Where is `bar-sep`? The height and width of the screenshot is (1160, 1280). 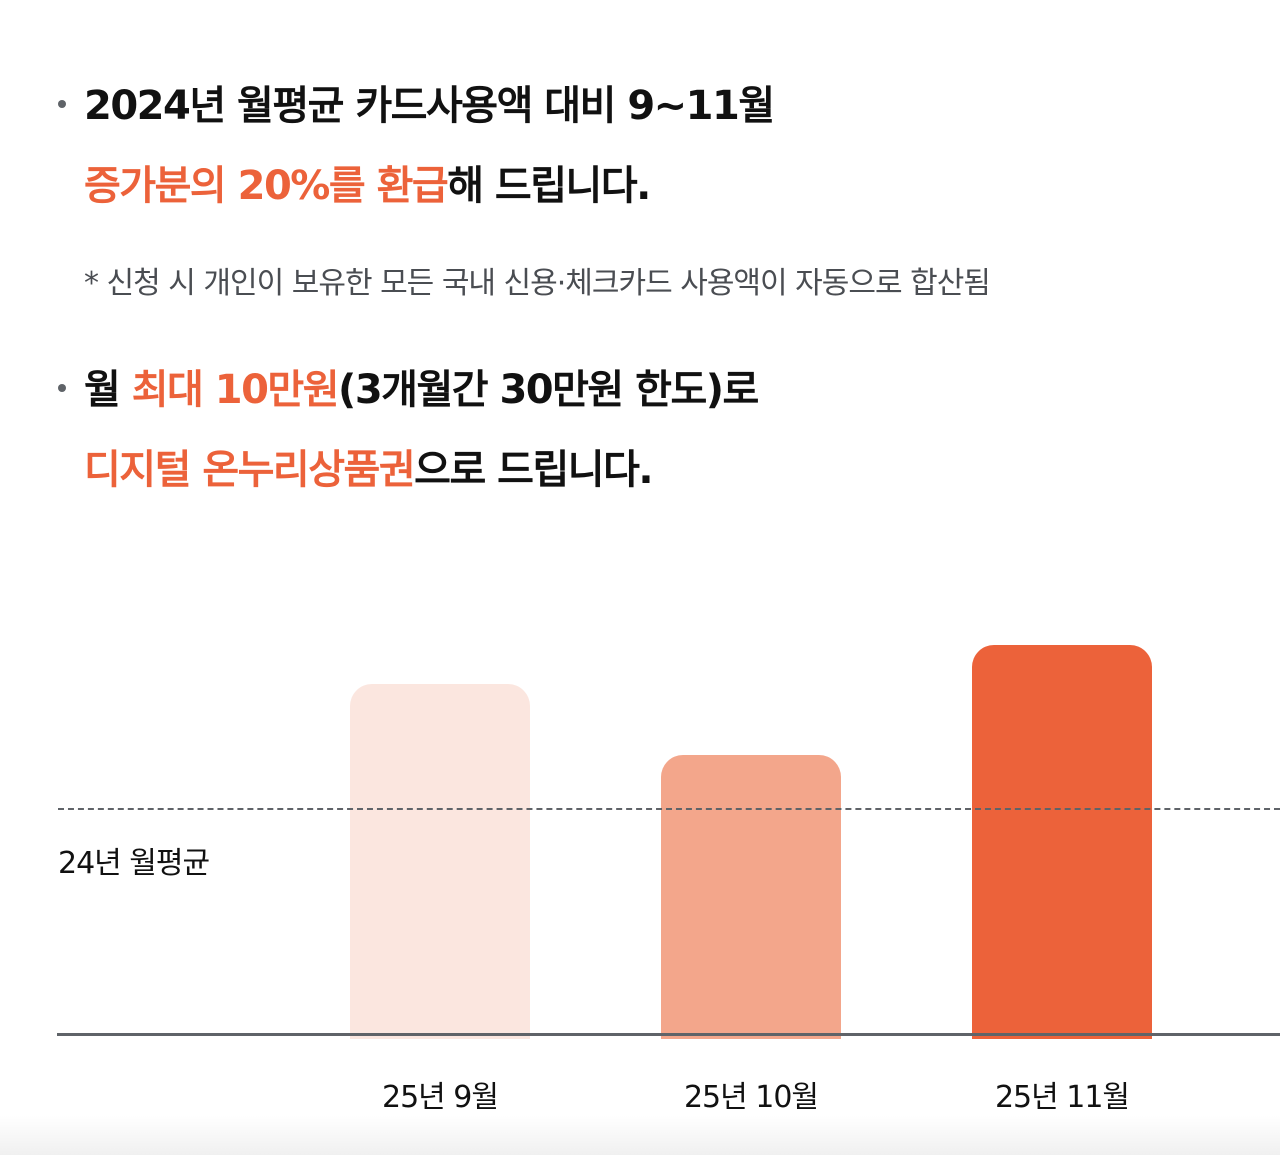
bar-sep is located at coordinates (440, 861).